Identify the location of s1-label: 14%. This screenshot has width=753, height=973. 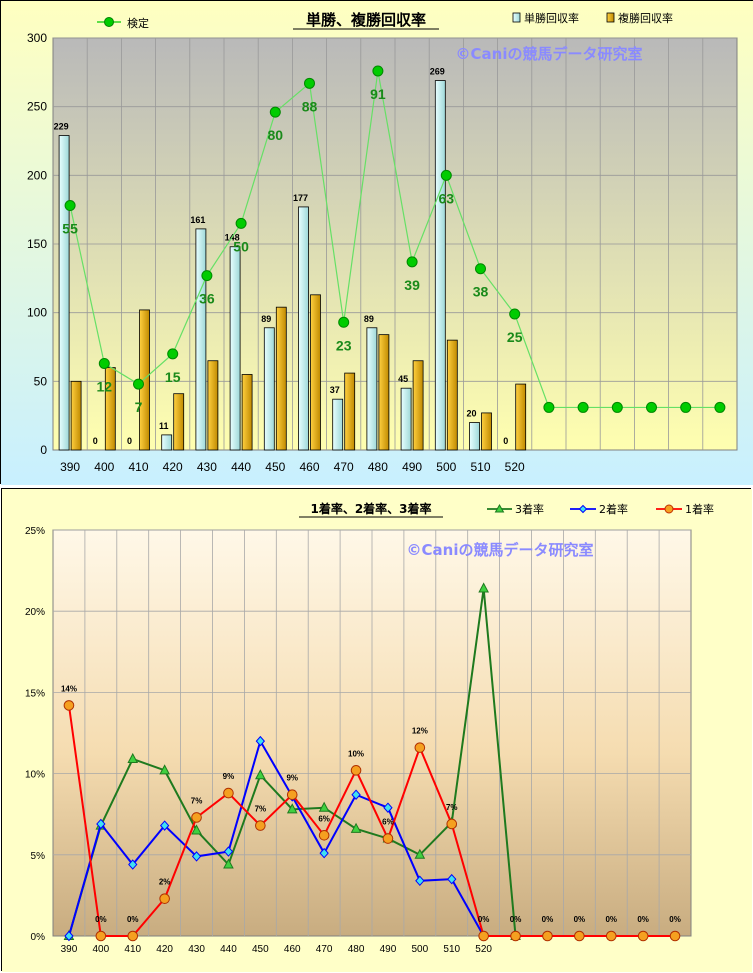
(69, 688).